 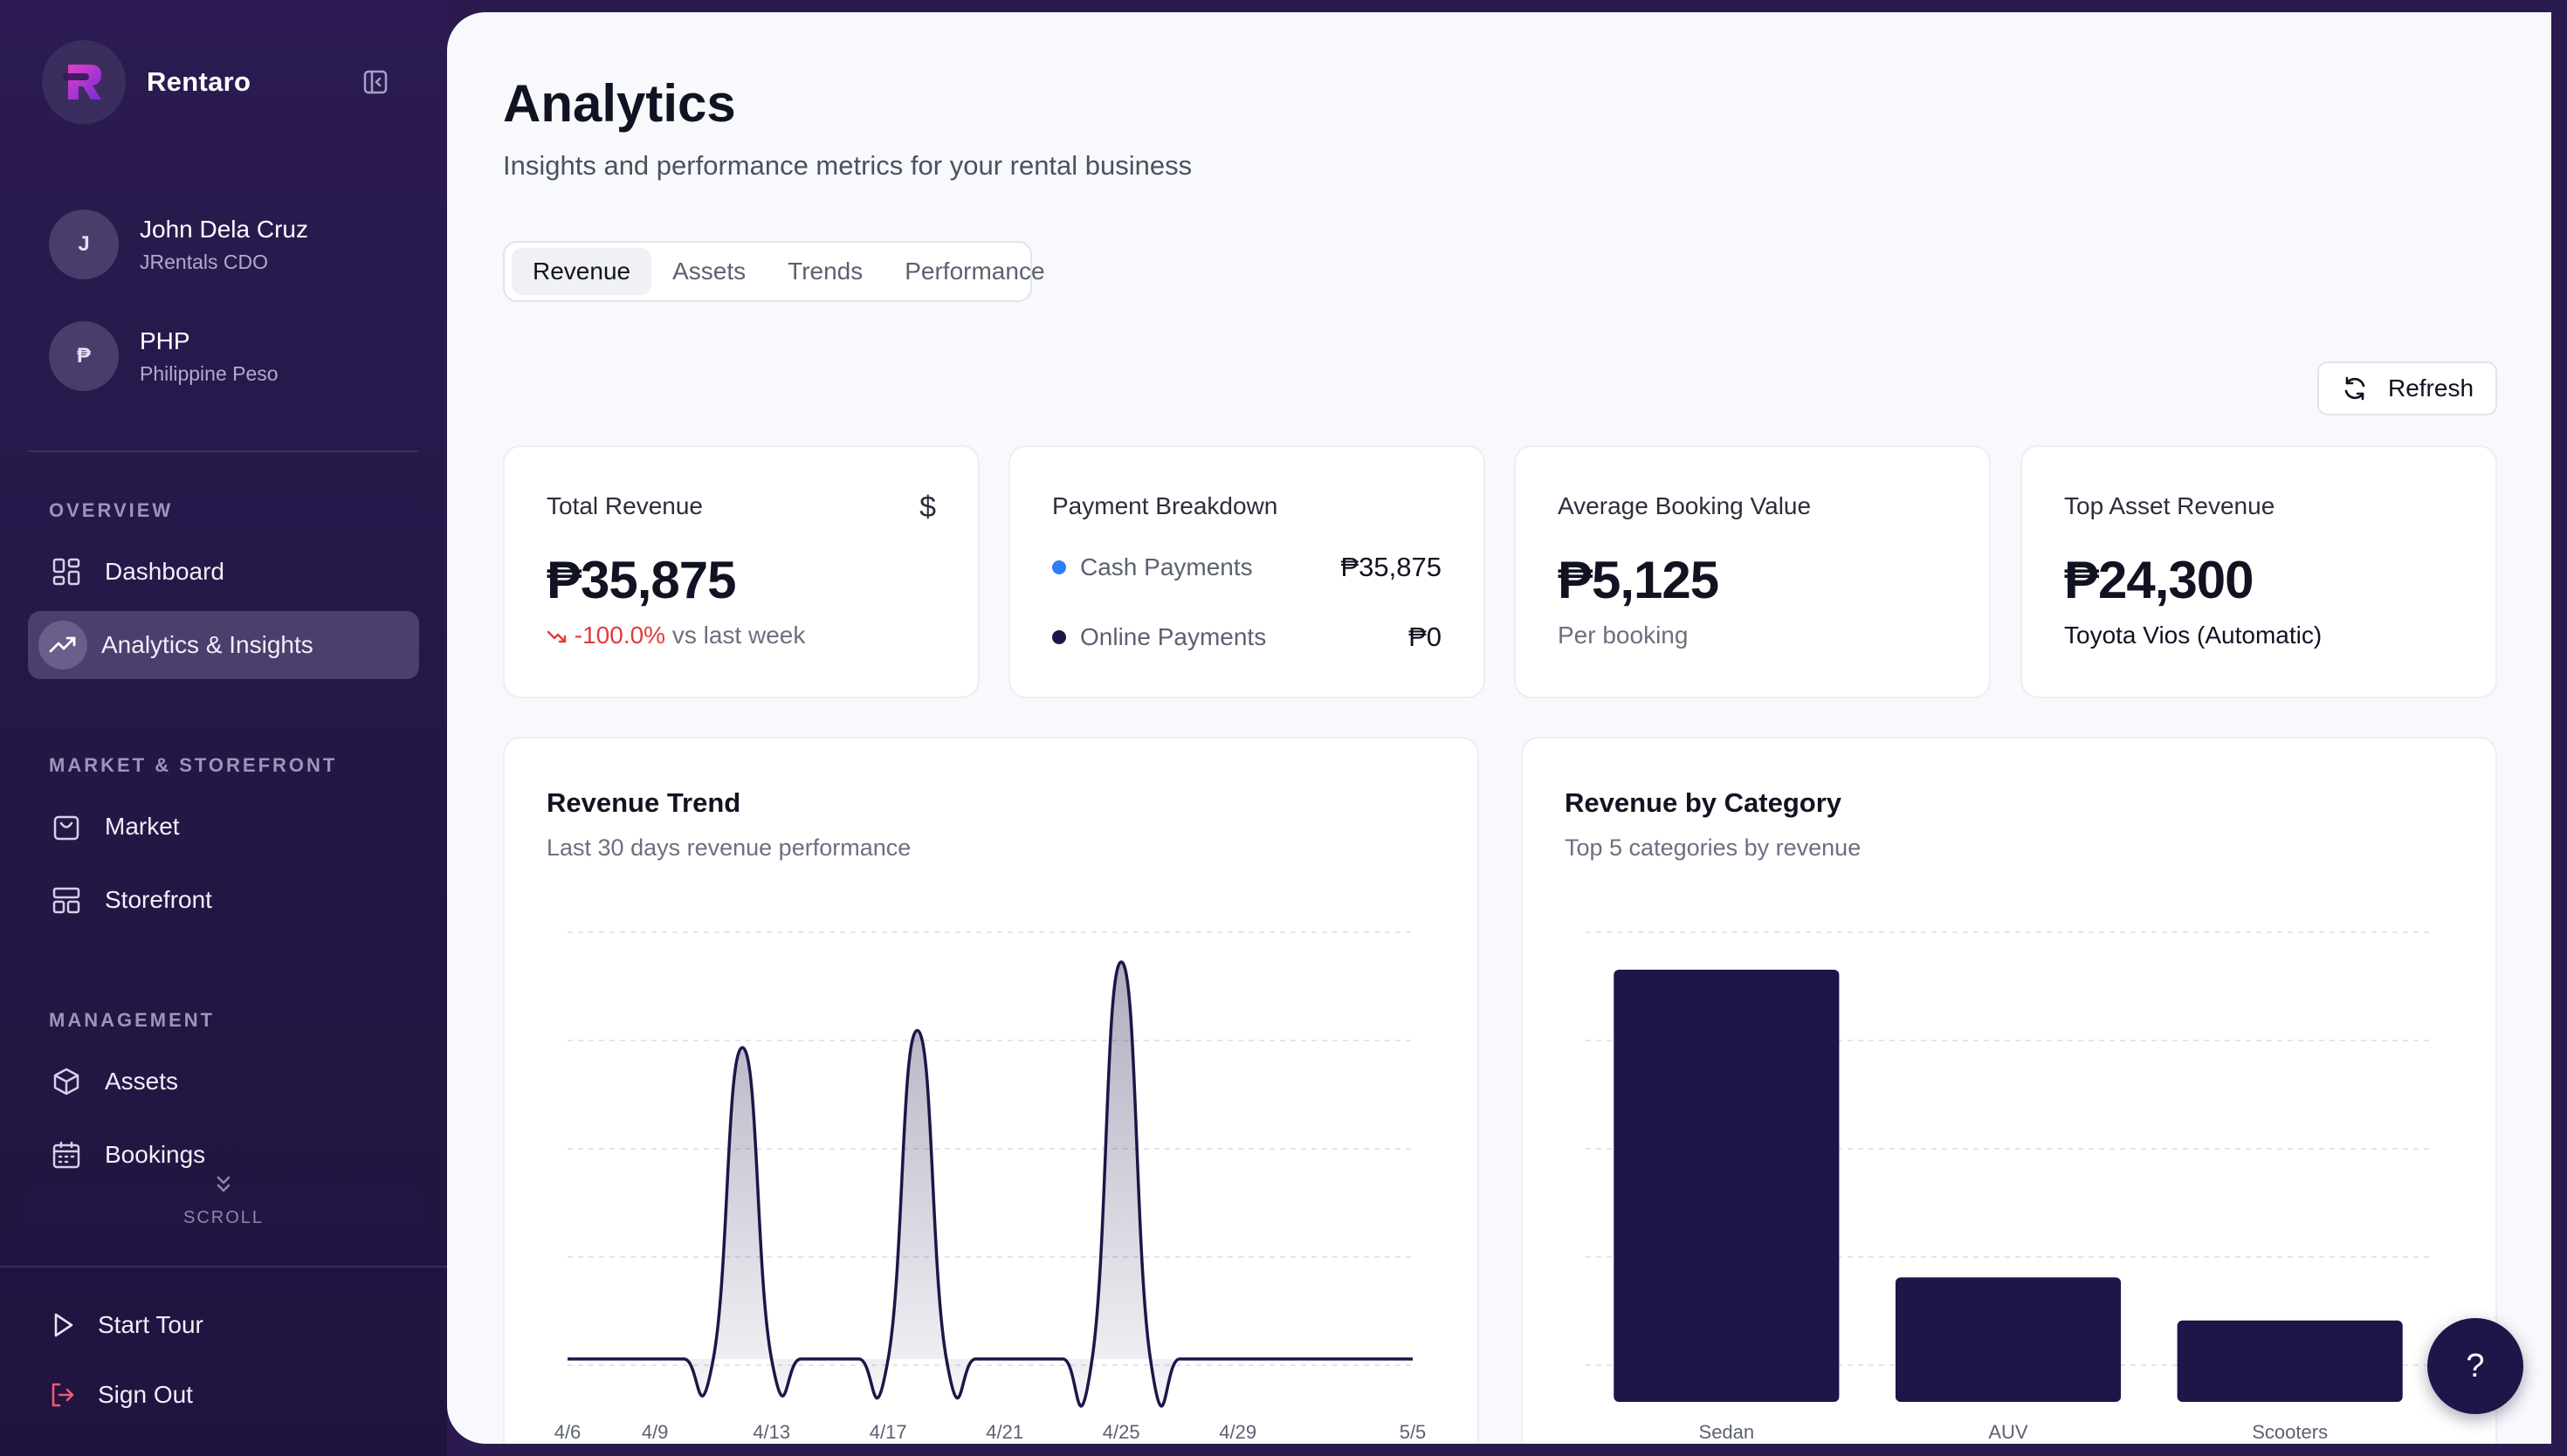 What do you see at coordinates (84, 356) in the screenshot?
I see `currency-avatar: ₱` at bounding box center [84, 356].